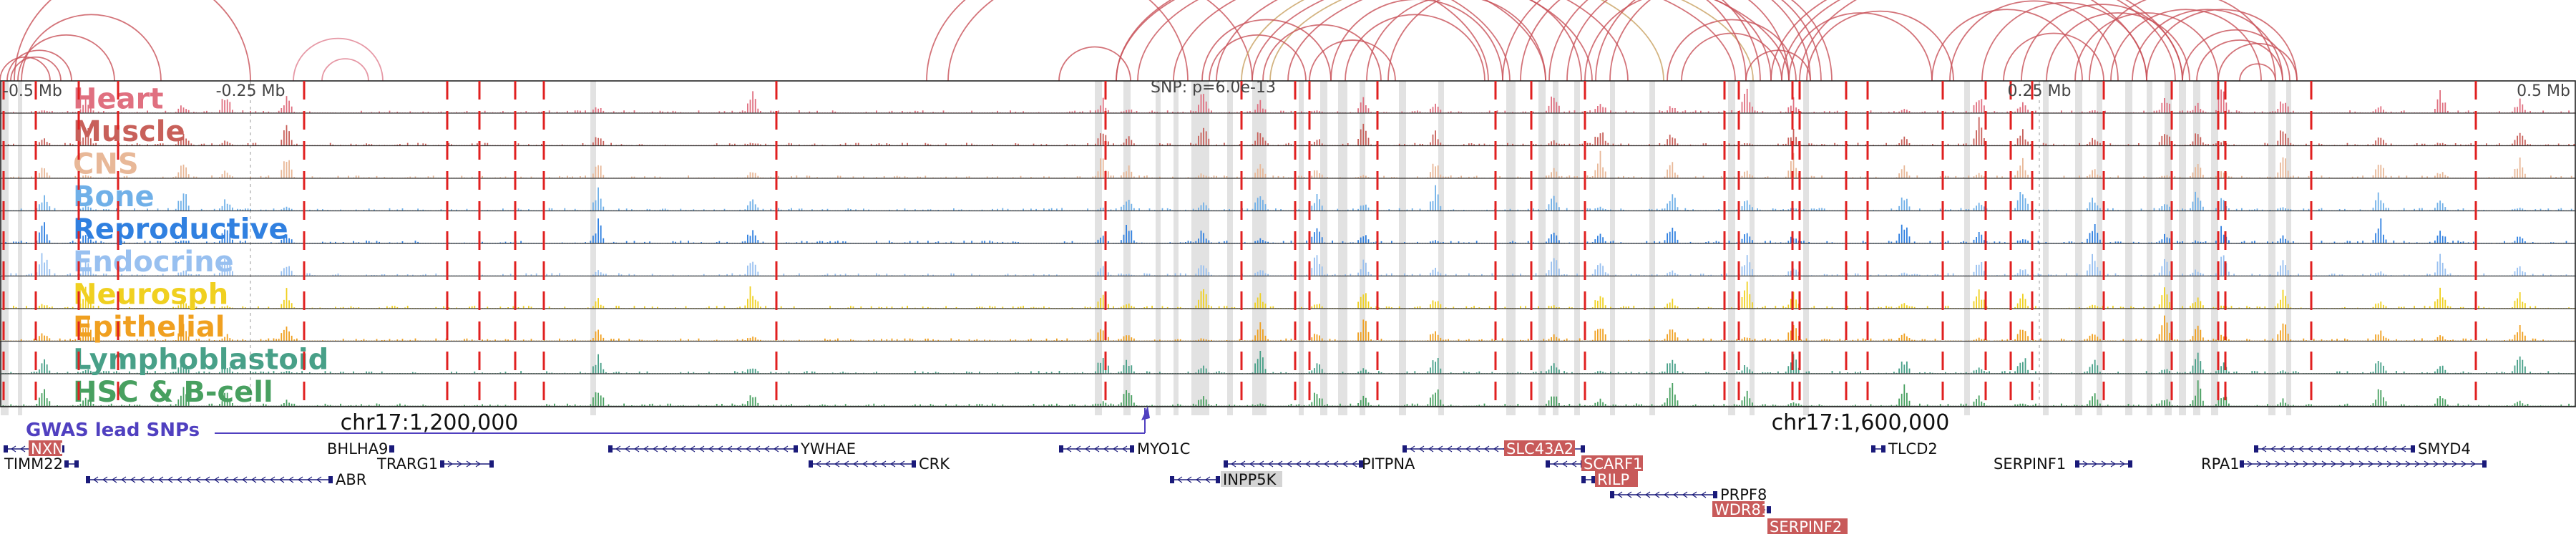  Describe the element at coordinates (1213, 88) in the screenshot. I see `snp-pvalue-label: SNP: p=6.0e-13` at that location.